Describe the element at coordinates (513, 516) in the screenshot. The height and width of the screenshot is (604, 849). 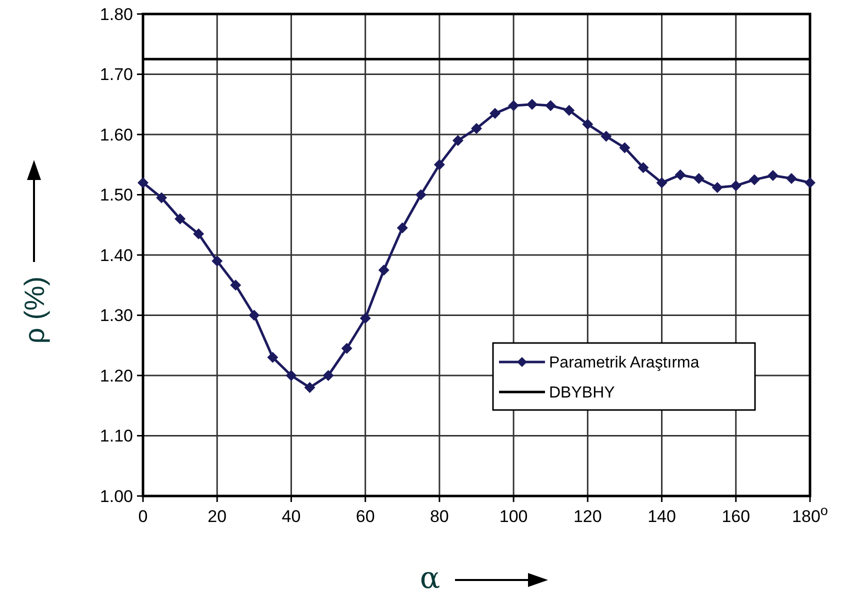
I see `x-tick-label: 100` at that location.